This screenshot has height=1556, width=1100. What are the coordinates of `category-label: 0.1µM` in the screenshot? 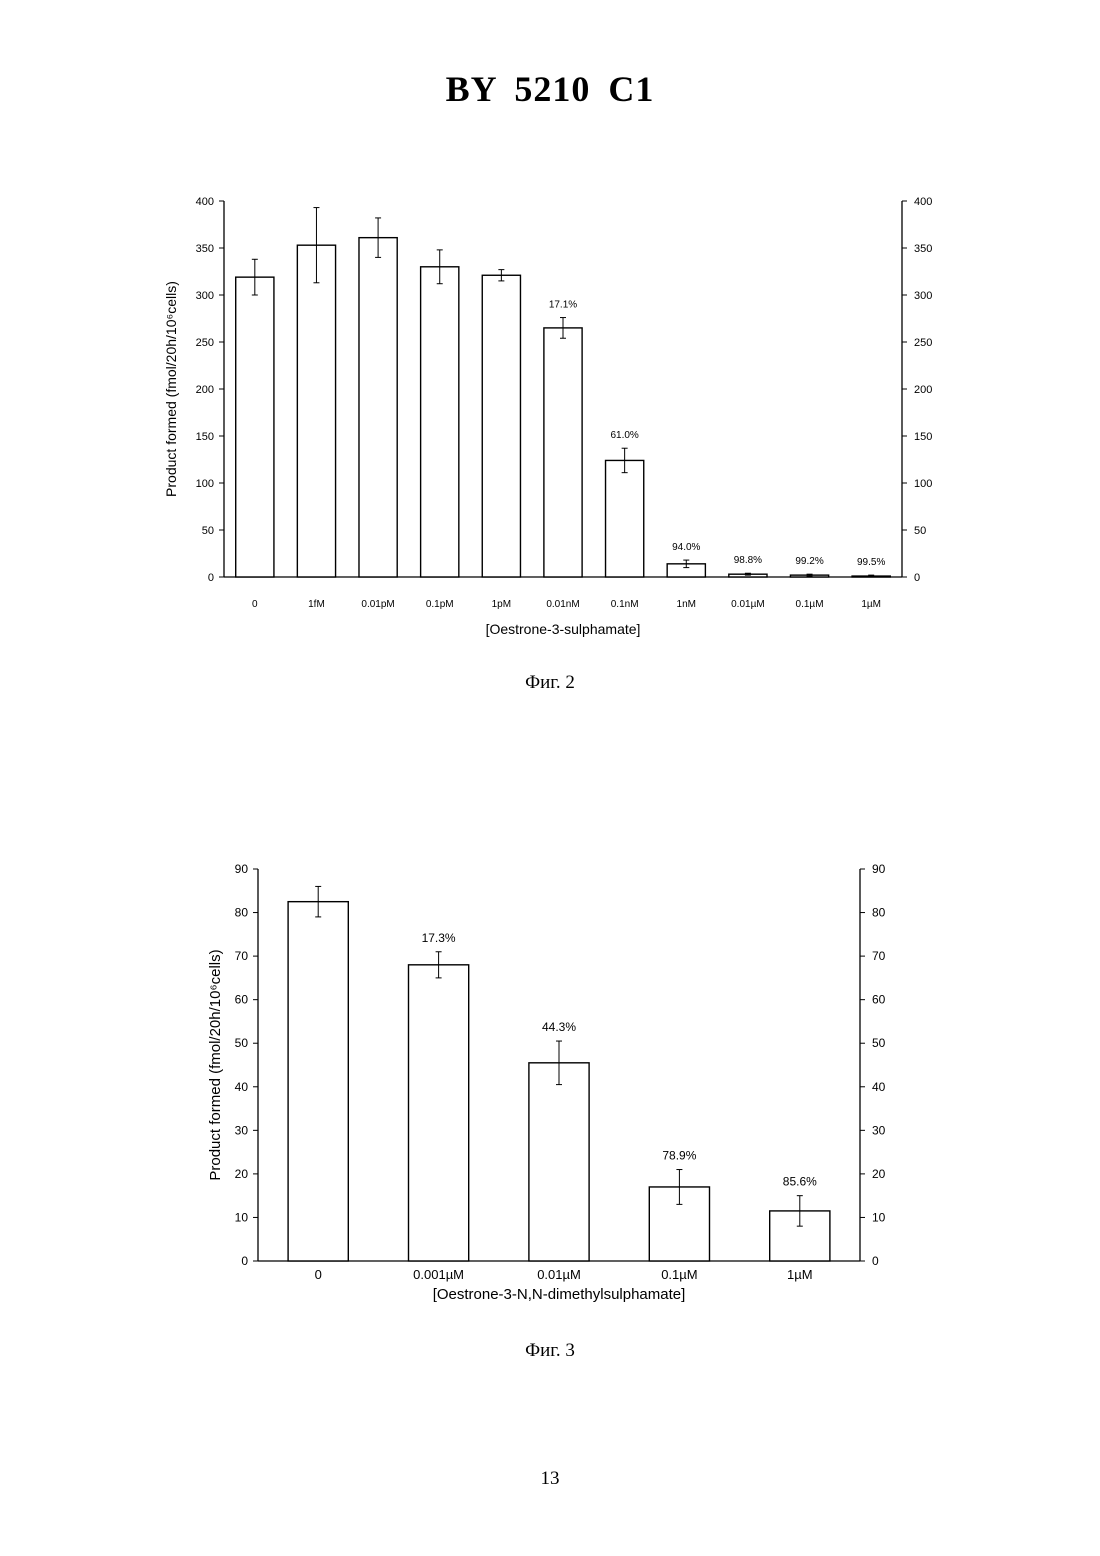 It's located at (679, 1274).